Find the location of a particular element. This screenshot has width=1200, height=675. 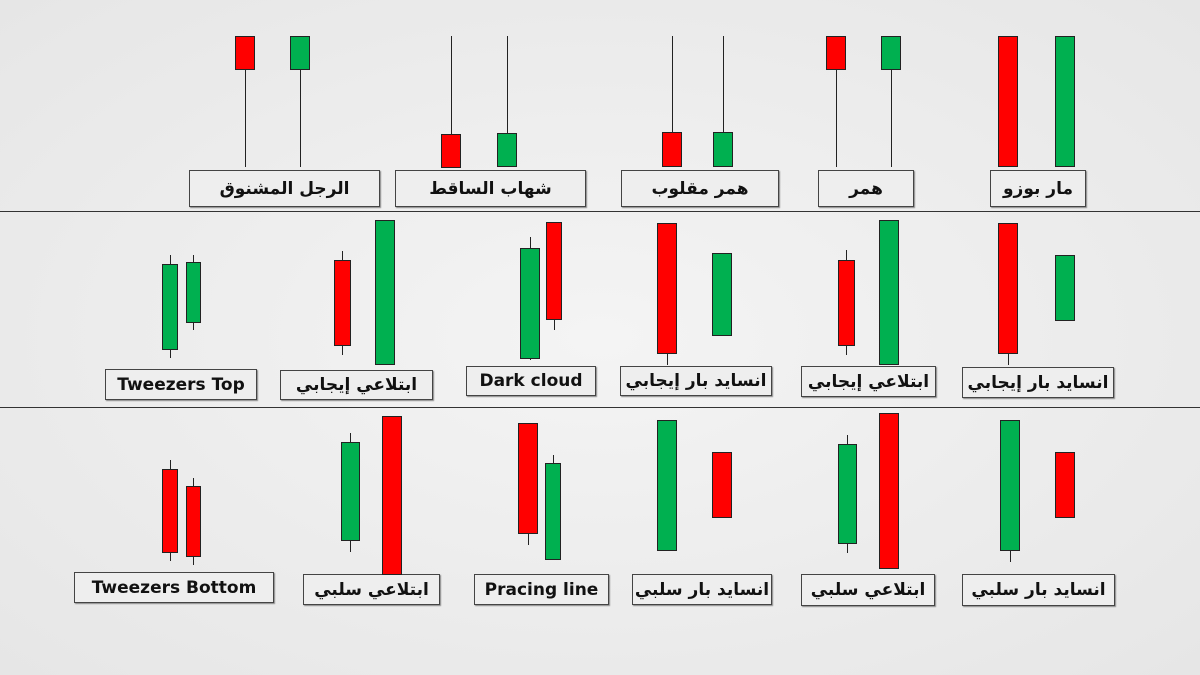

label-bearish-inside-bar-a: انسايد بار سلبي is located at coordinates (702, 589).